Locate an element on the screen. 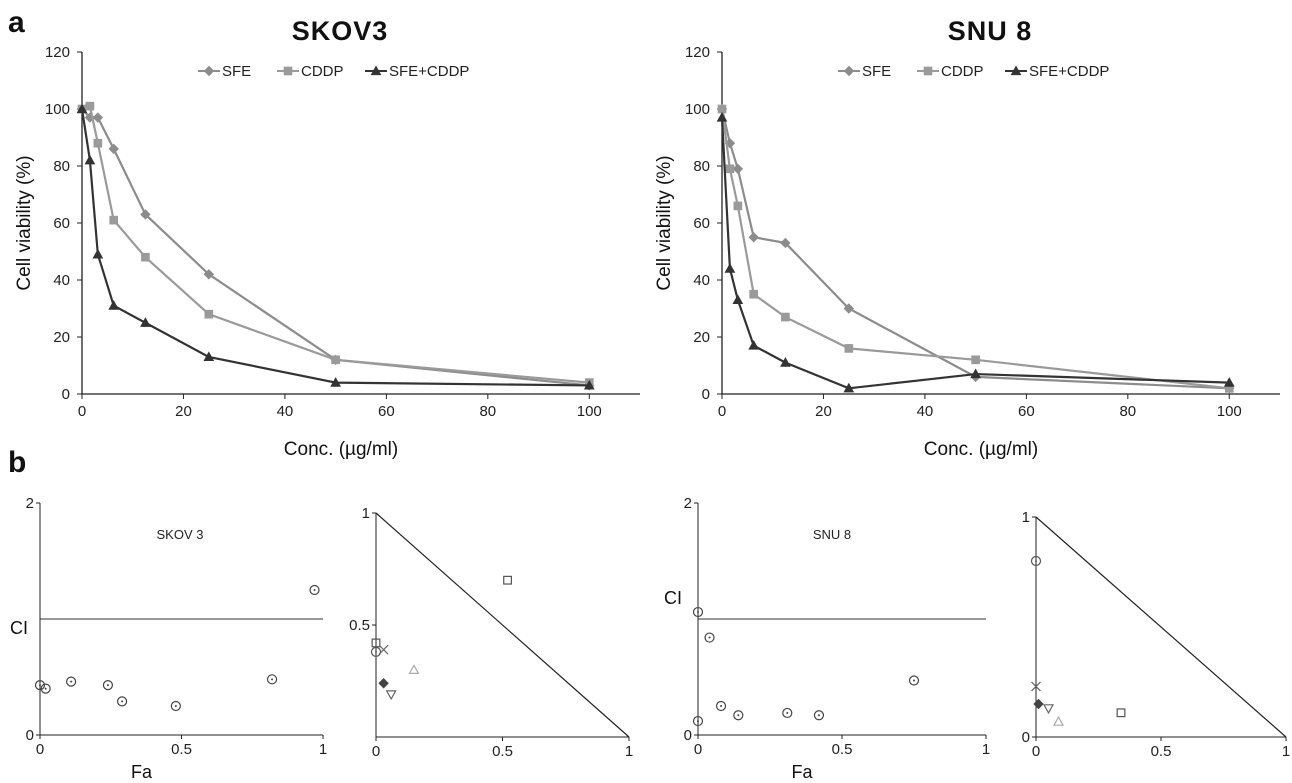 This screenshot has width=1292, height=783. x-tick-label: 20 is located at coordinates (823, 411).